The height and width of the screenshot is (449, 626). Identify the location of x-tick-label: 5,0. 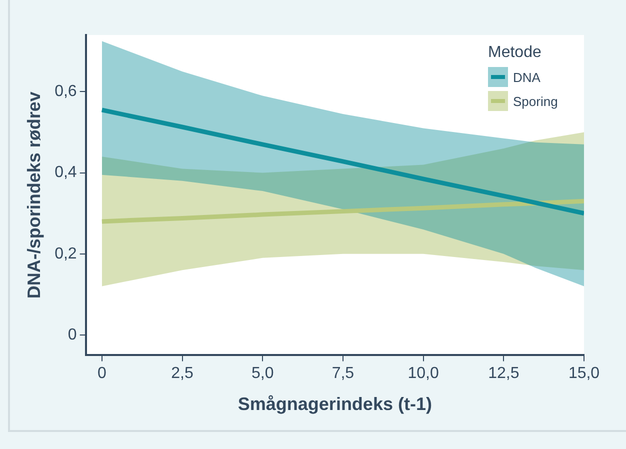
(262, 373).